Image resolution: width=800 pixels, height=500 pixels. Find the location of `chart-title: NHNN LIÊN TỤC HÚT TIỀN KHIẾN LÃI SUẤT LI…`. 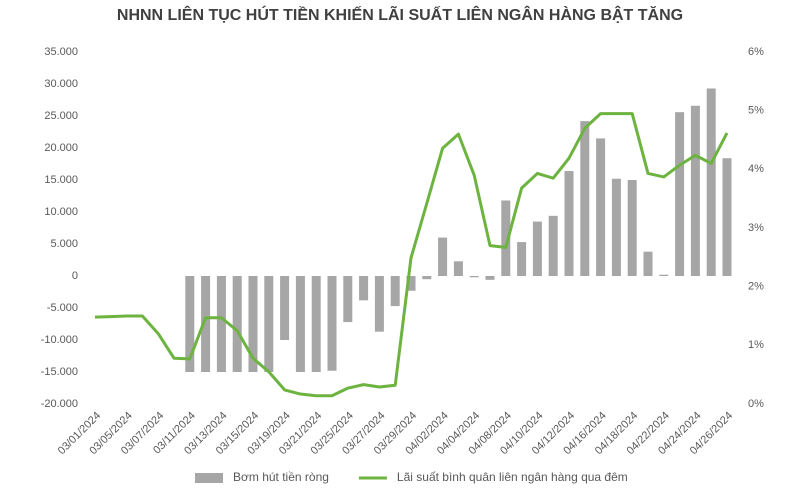

chart-title: NHNN LIÊN TỤC HÚT TIỀN KHIẾN LÃI SUẤT LI… is located at coordinates (400, 14).